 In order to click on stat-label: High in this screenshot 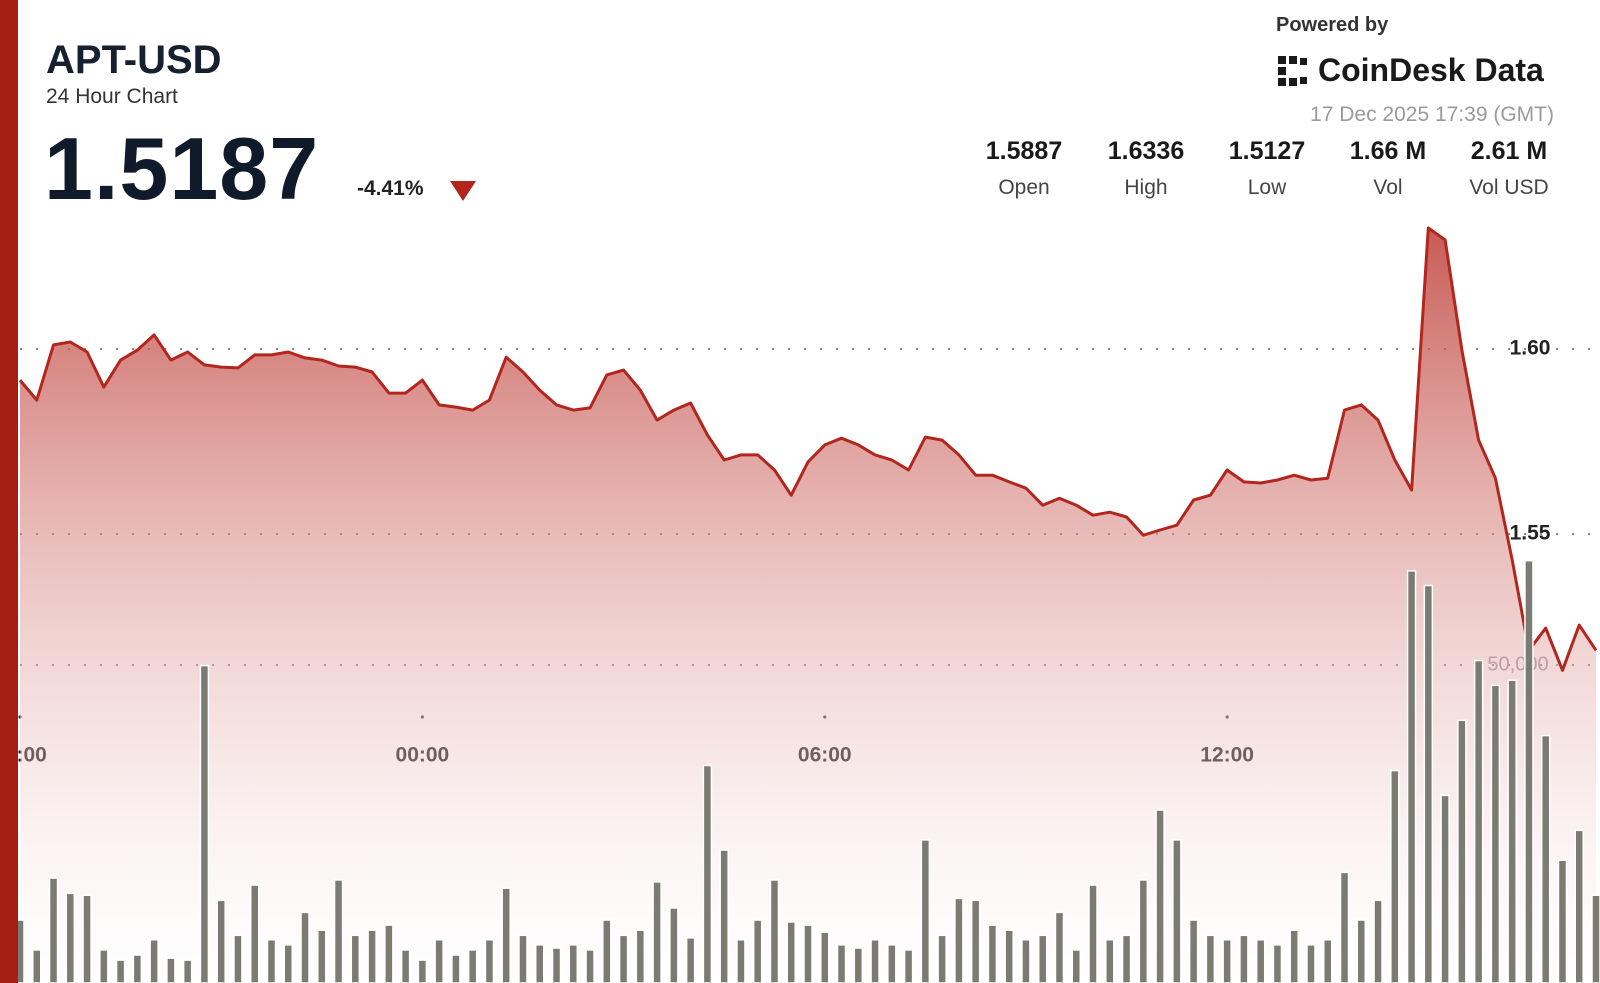, I will do `click(1146, 187)`.